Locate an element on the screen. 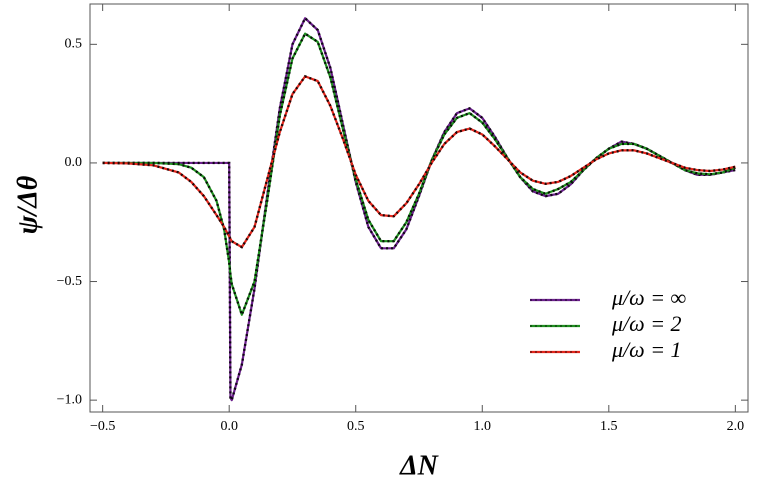 The height and width of the screenshot is (488, 758). legend-label: μ/ω = 2 is located at coordinates (646, 323).